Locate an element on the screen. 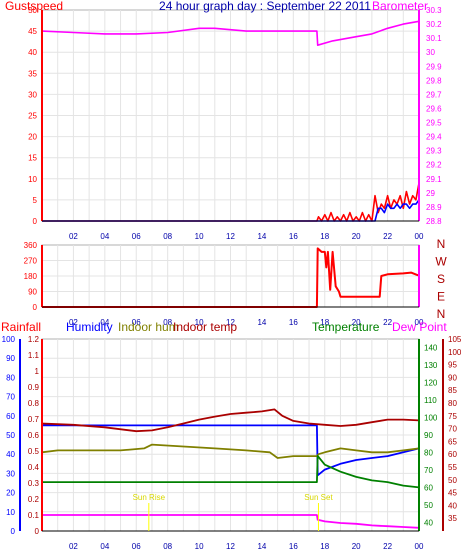  barometer-tick-label: 29.1 is located at coordinates (434, 179).